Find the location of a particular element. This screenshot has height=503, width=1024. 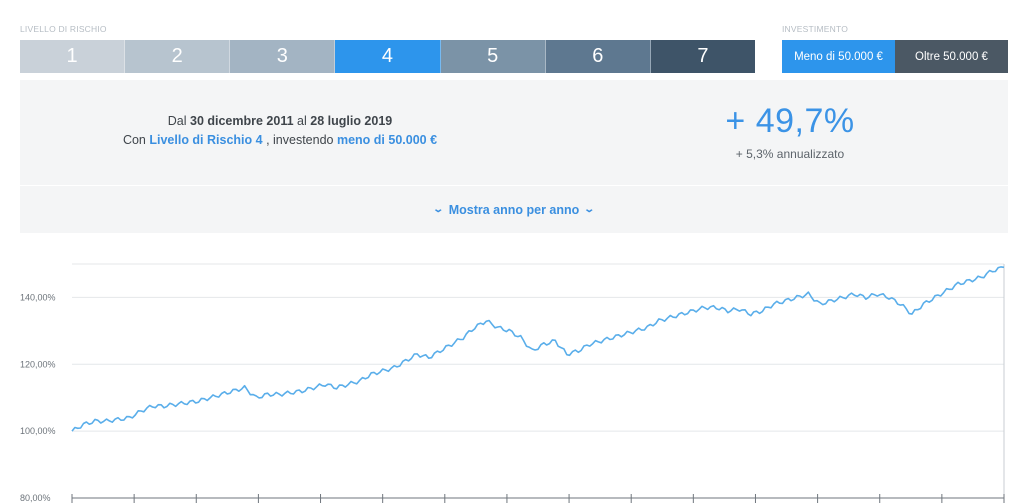

to-date: 28 luglio 2019 is located at coordinates (351, 121).